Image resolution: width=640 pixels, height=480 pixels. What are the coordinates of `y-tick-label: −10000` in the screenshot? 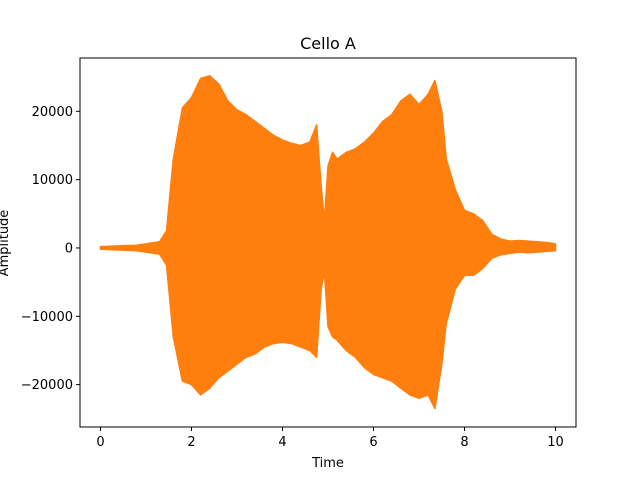 It's located at (47, 317).